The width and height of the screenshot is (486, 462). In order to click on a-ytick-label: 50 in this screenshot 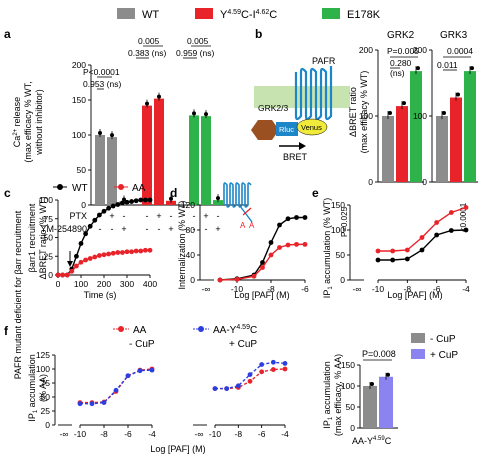, I will do `click(82, 170)`.